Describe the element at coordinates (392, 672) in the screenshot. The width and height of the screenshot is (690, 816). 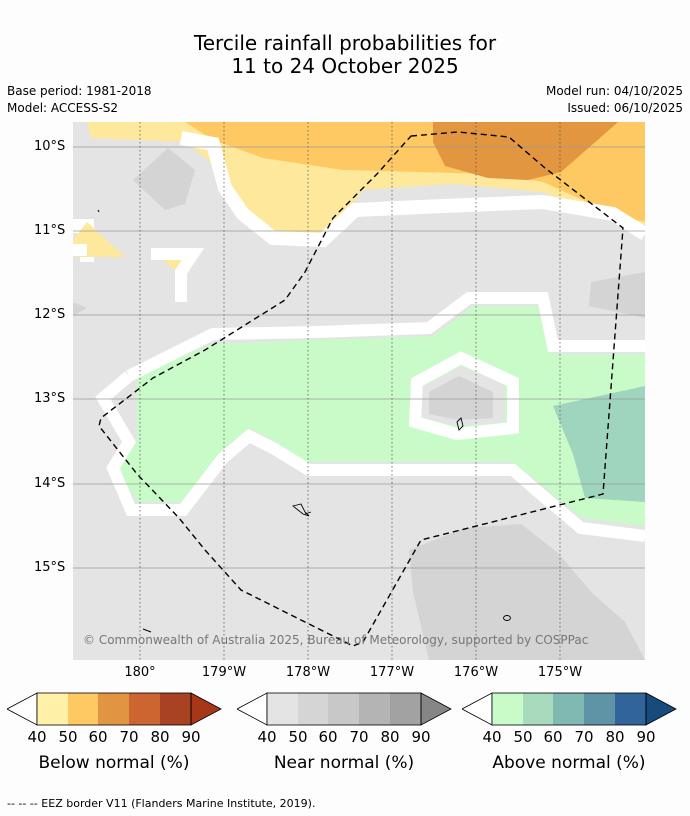
I see `lon-label-177w: 177°W` at that location.